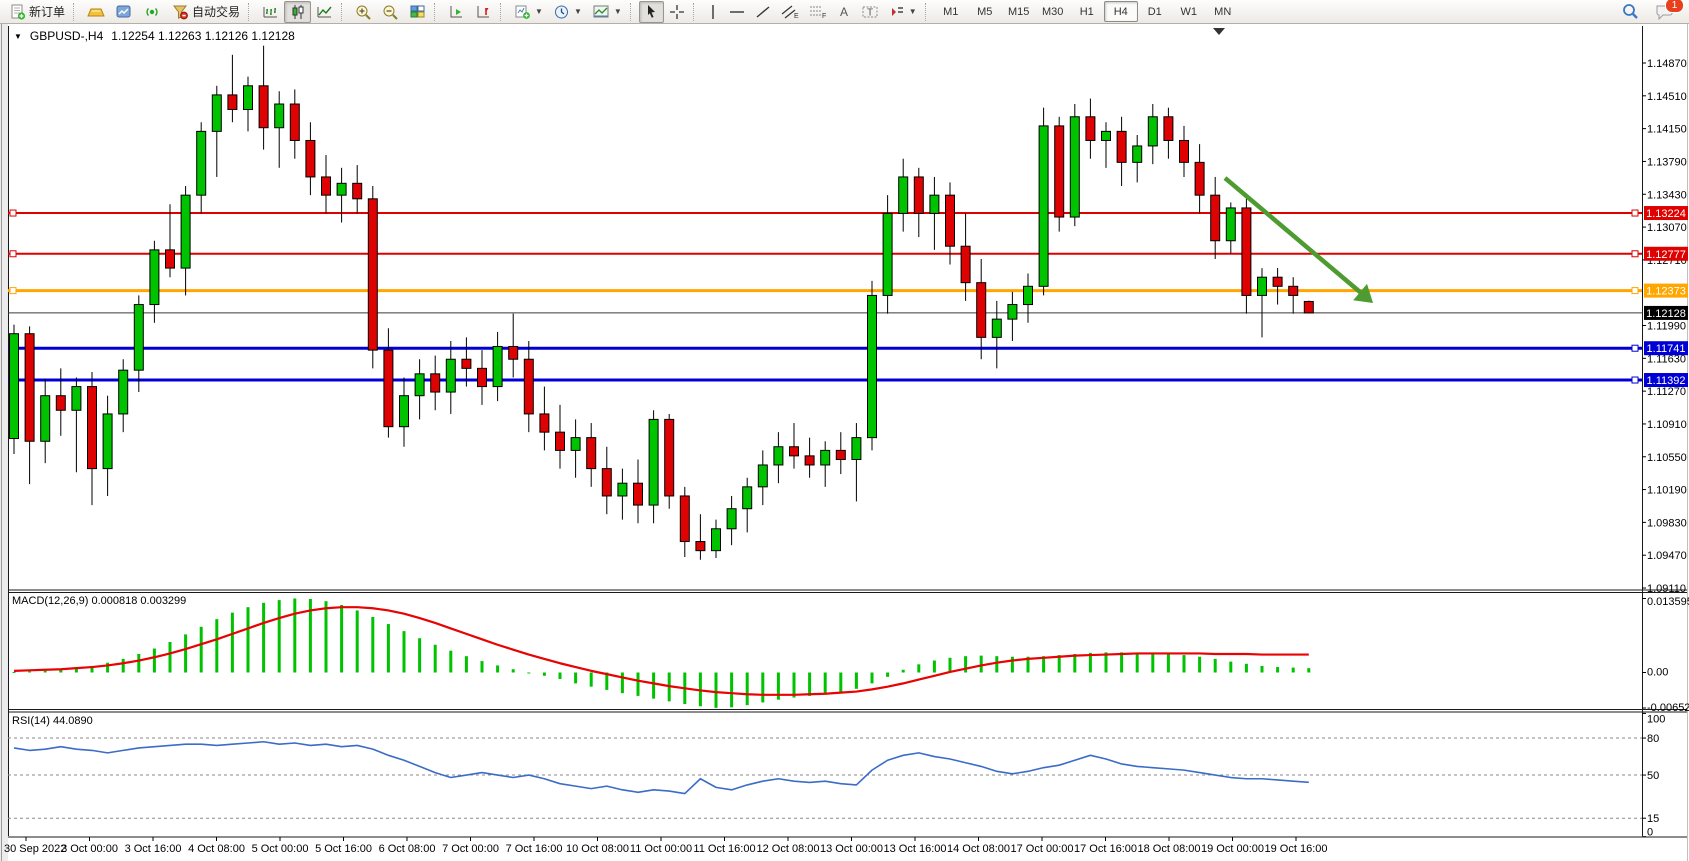 This screenshot has width=1689, height=861. Describe the element at coordinates (607, 12) in the screenshot. I see `templates-dropdown-button: ▼` at that location.